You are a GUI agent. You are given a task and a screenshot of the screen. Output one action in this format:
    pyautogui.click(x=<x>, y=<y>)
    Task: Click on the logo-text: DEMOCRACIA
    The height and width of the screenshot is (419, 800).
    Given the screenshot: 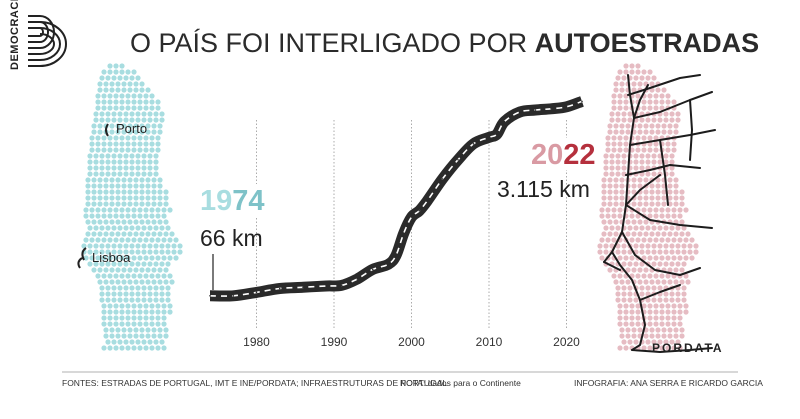 What is the action you would take?
    pyautogui.click(x=15, y=35)
    